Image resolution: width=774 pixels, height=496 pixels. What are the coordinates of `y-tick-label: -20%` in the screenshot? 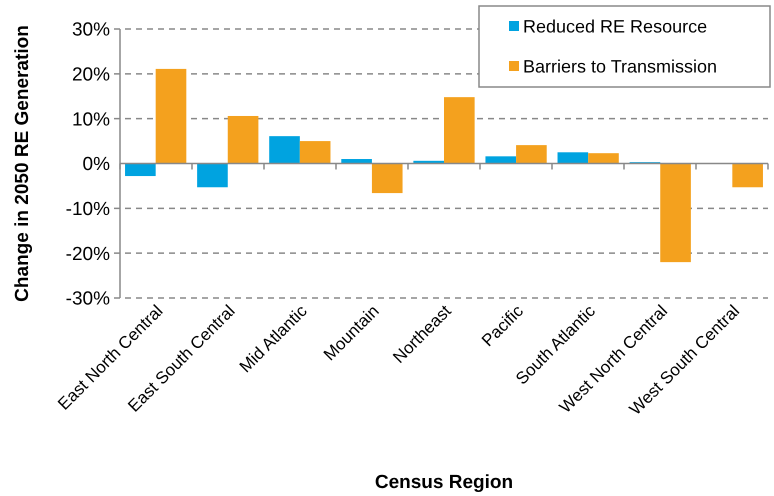 It's located at (88, 254).